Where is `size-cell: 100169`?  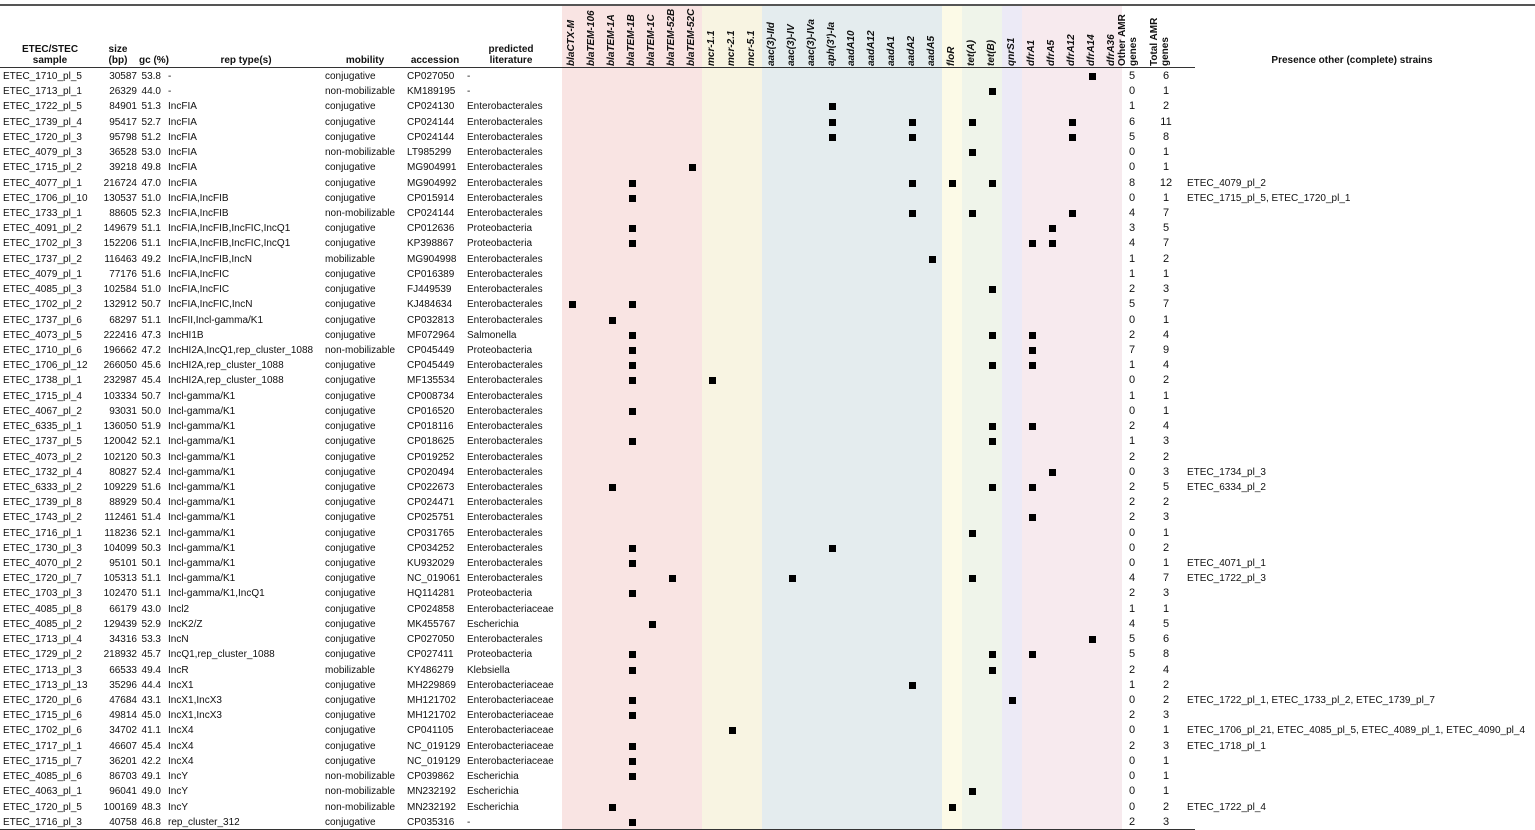
size-cell: 100169 is located at coordinates (120, 807).